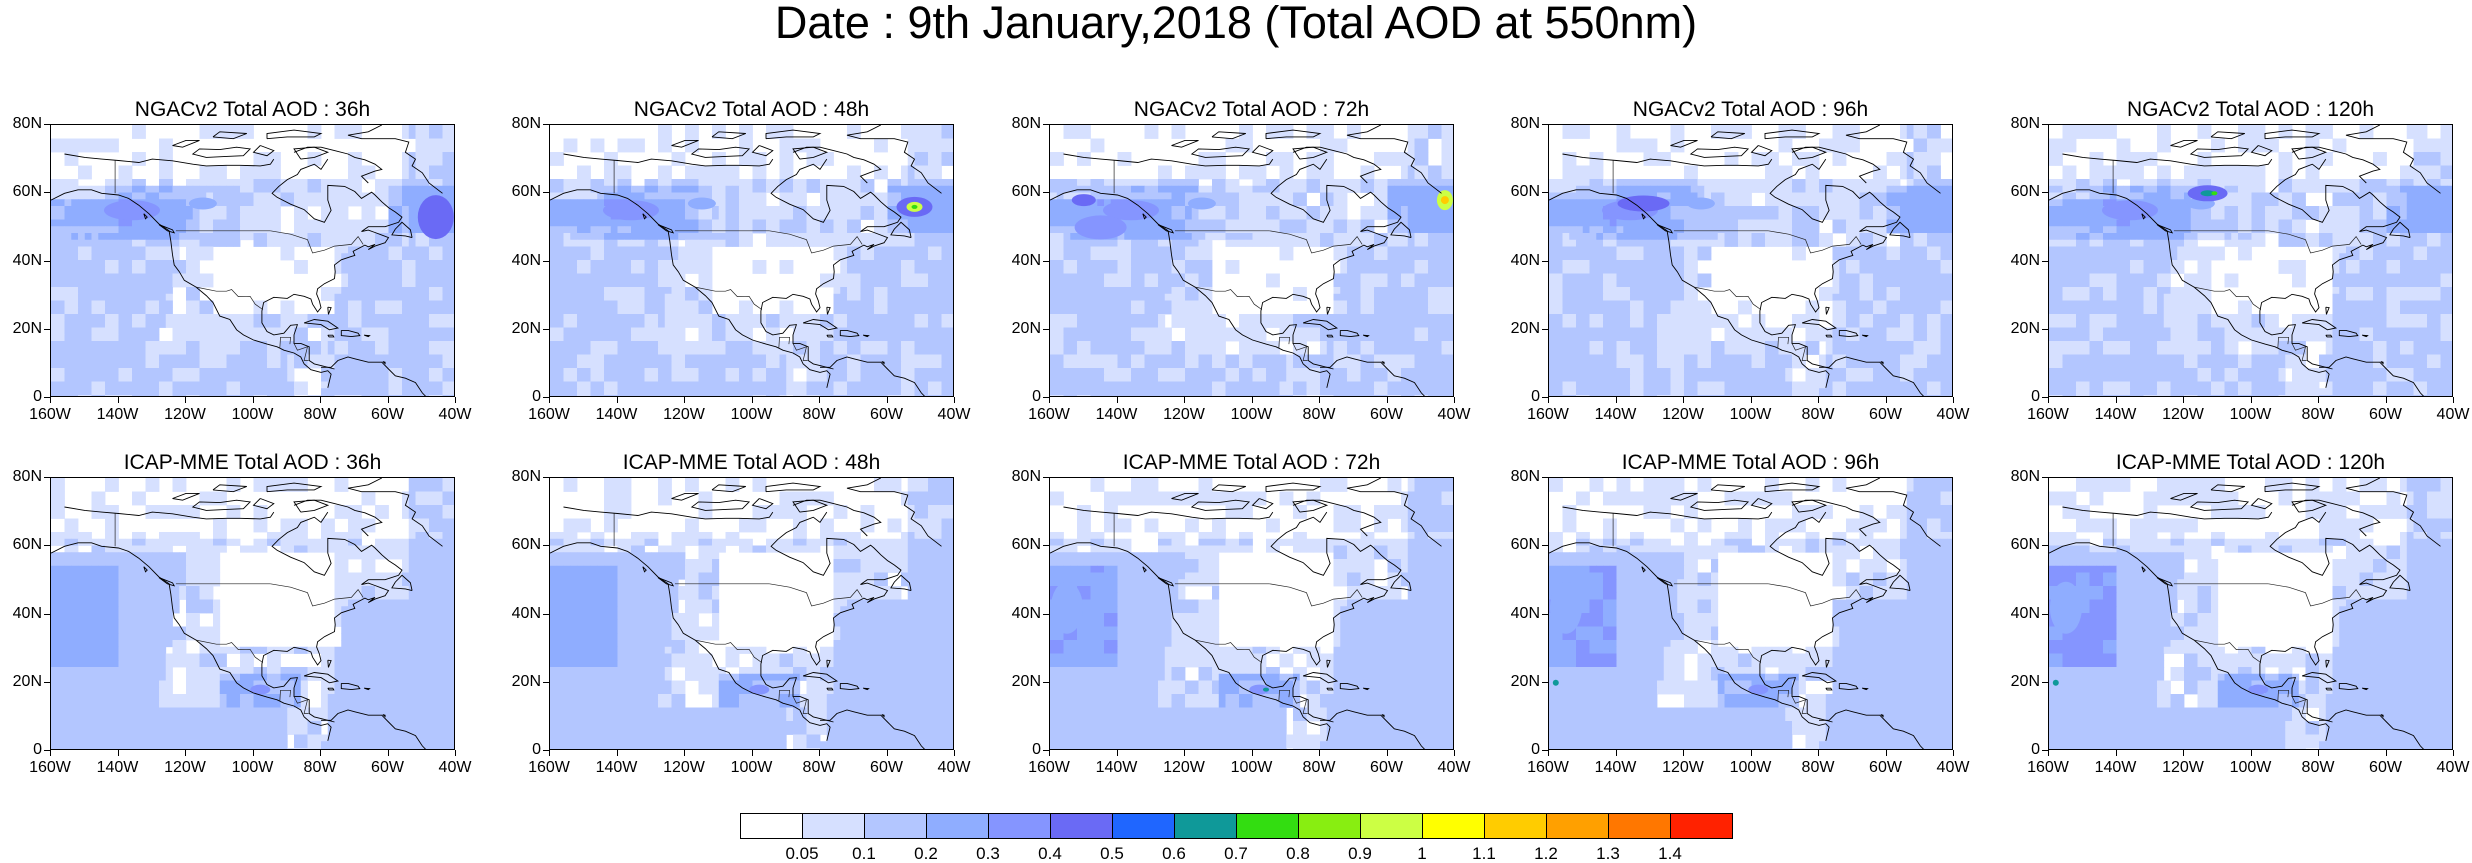  Describe the element at coordinates (1750, 463) in the screenshot. I see `panel-title: ICAP-MME Total AOD : 96h` at that location.